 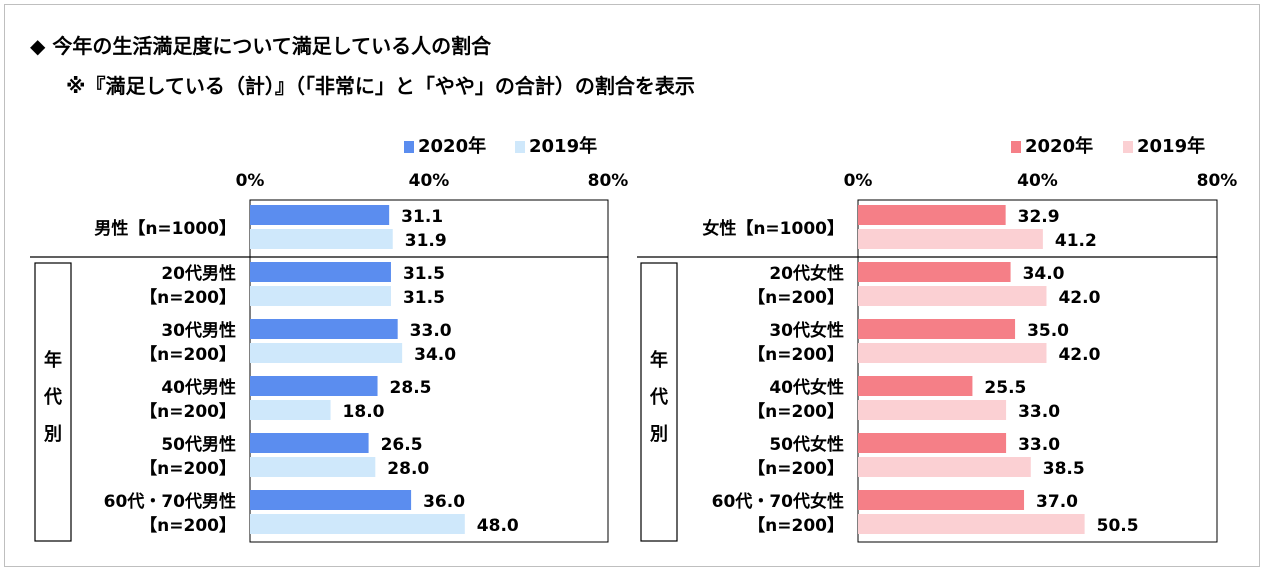 I want to click on category-label: 20代男性, so click(x=198, y=273).